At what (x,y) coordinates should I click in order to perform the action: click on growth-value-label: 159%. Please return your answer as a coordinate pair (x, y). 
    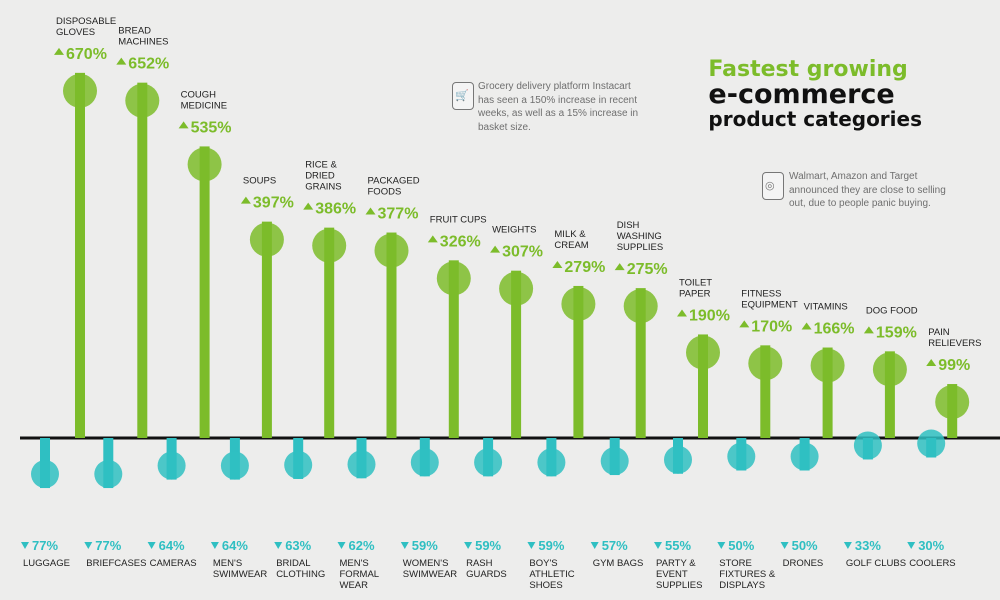
    Looking at the image, I should click on (896, 332).